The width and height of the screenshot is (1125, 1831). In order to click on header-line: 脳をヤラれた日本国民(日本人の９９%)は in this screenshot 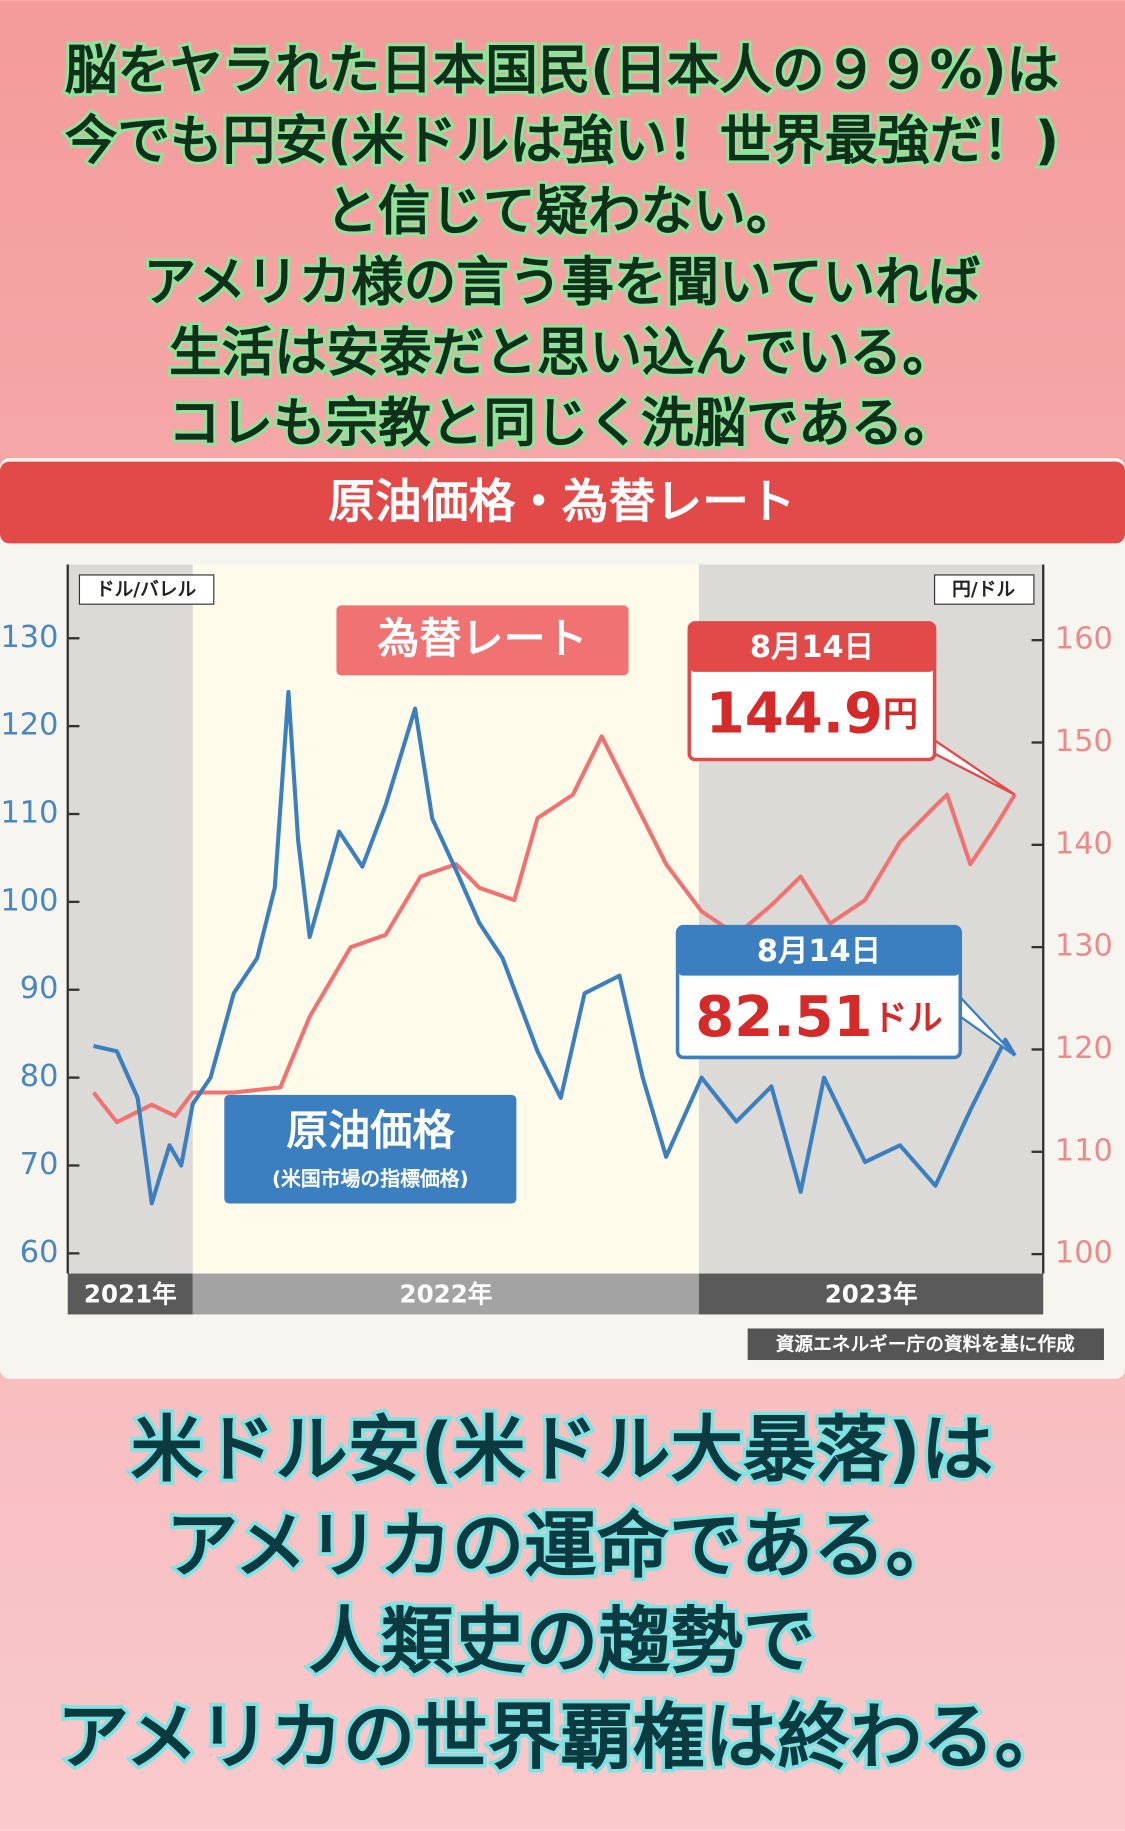, I will do `click(562, 70)`.